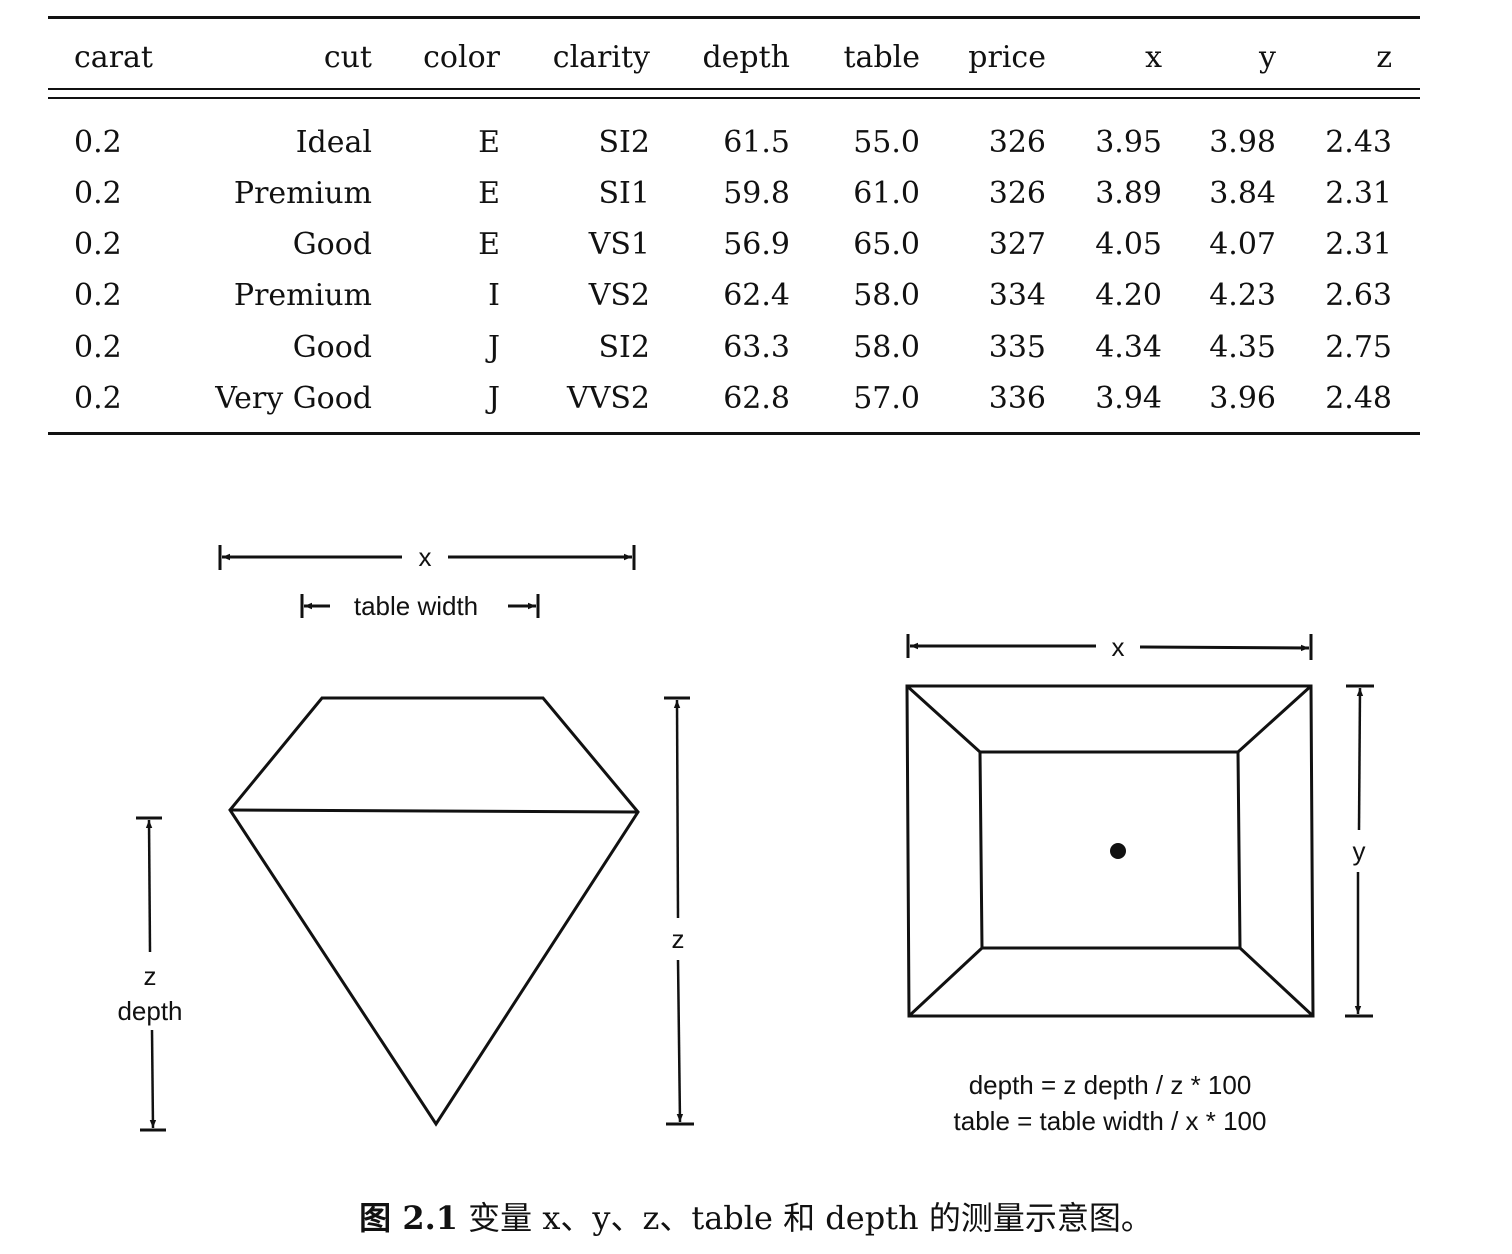 This screenshot has width=1512, height=1254. I want to click on caption-number: 图 2.1, so click(408, 1218).